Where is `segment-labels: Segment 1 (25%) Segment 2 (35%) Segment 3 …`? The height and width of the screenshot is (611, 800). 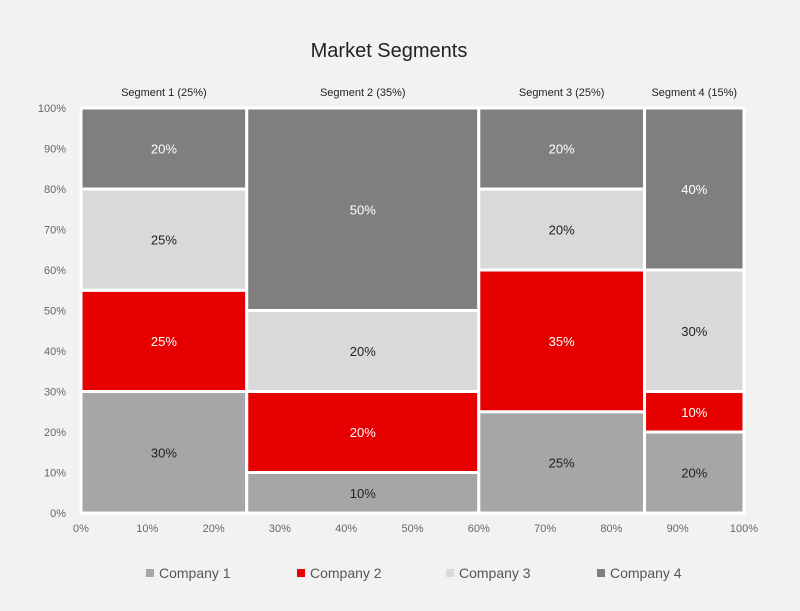 segment-labels: Segment 1 (25%) Segment 2 (35%) Segment 3 … is located at coordinates (429, 93).